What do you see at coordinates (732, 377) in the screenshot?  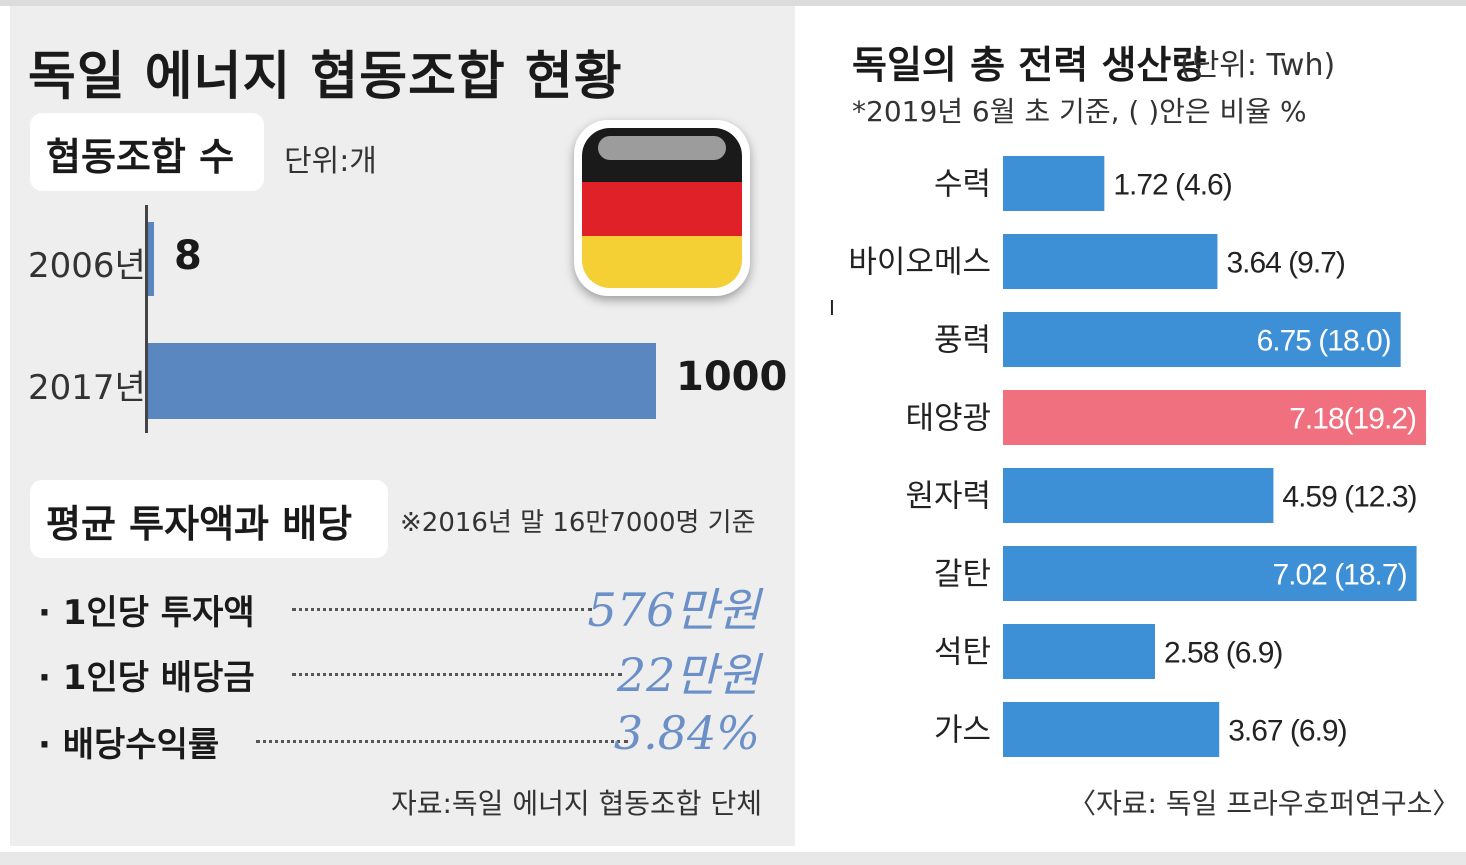 I see `coop-value-2017: 1000` at bounding box center [732, 377].